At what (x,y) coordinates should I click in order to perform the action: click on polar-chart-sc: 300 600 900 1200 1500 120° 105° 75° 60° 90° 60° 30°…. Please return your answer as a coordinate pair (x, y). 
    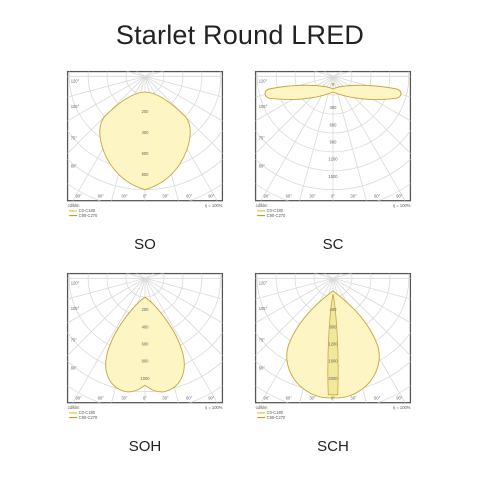
    Looking at the image, I should click on (333, 144).